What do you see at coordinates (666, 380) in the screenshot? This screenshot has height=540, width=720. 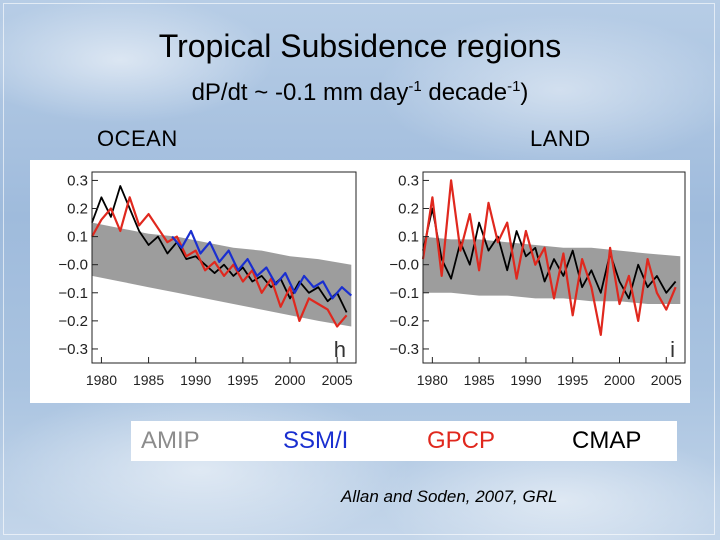 I see `land-x-tick-label: 2005` at bounding box center [666, 380].